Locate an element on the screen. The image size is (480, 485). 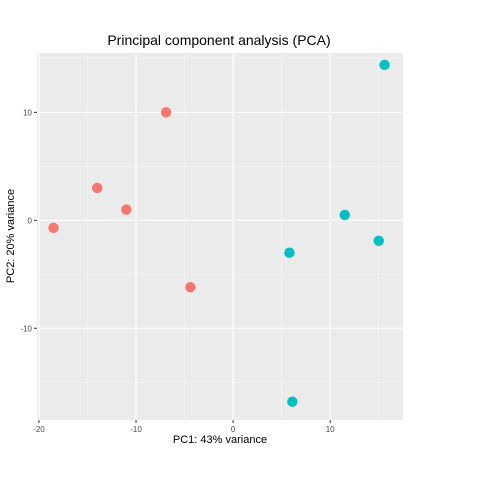
y-tick-label: -10 is located at coordinates (26, 328).